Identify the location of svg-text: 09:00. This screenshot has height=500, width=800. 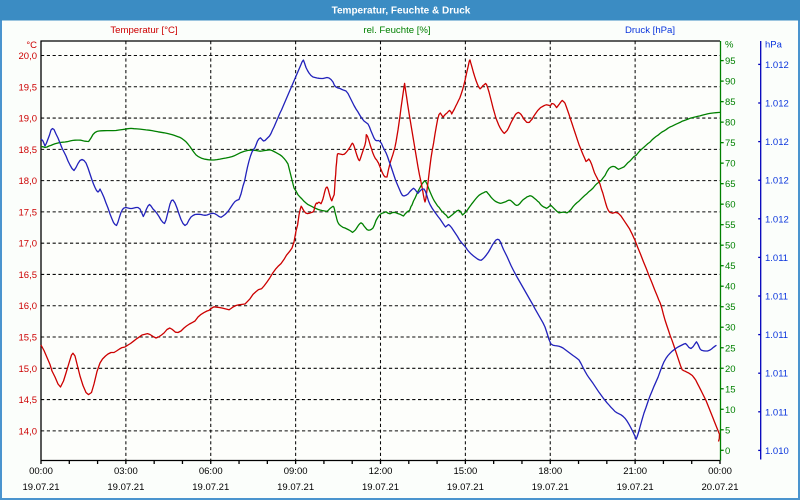
(296, 471).